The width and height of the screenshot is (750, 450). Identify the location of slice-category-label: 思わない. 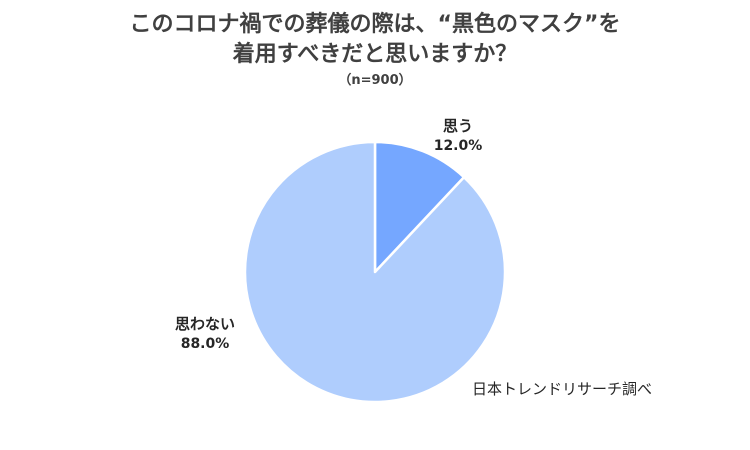
(204, 324).